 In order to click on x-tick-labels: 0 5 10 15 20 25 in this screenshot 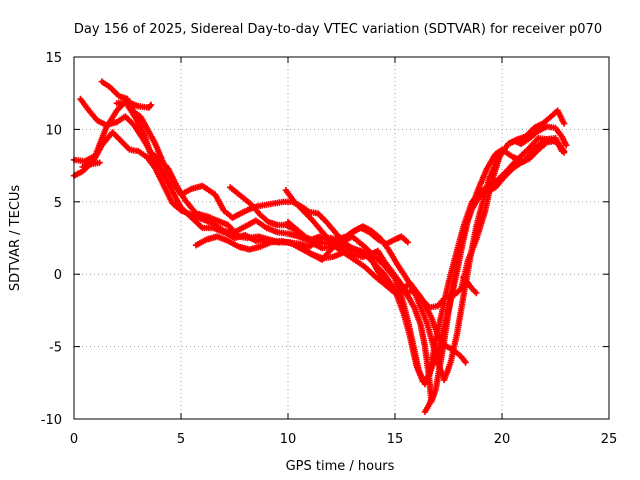, I will do `click(343, 439)`.